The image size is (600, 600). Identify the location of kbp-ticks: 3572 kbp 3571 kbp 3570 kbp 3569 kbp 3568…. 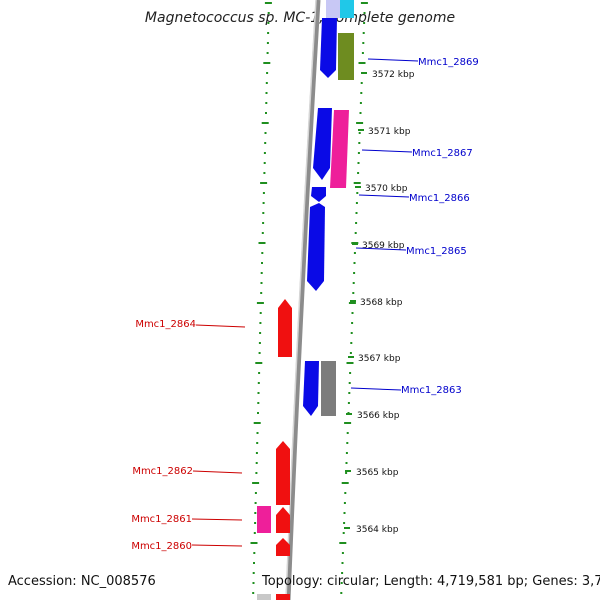
(379, 302).